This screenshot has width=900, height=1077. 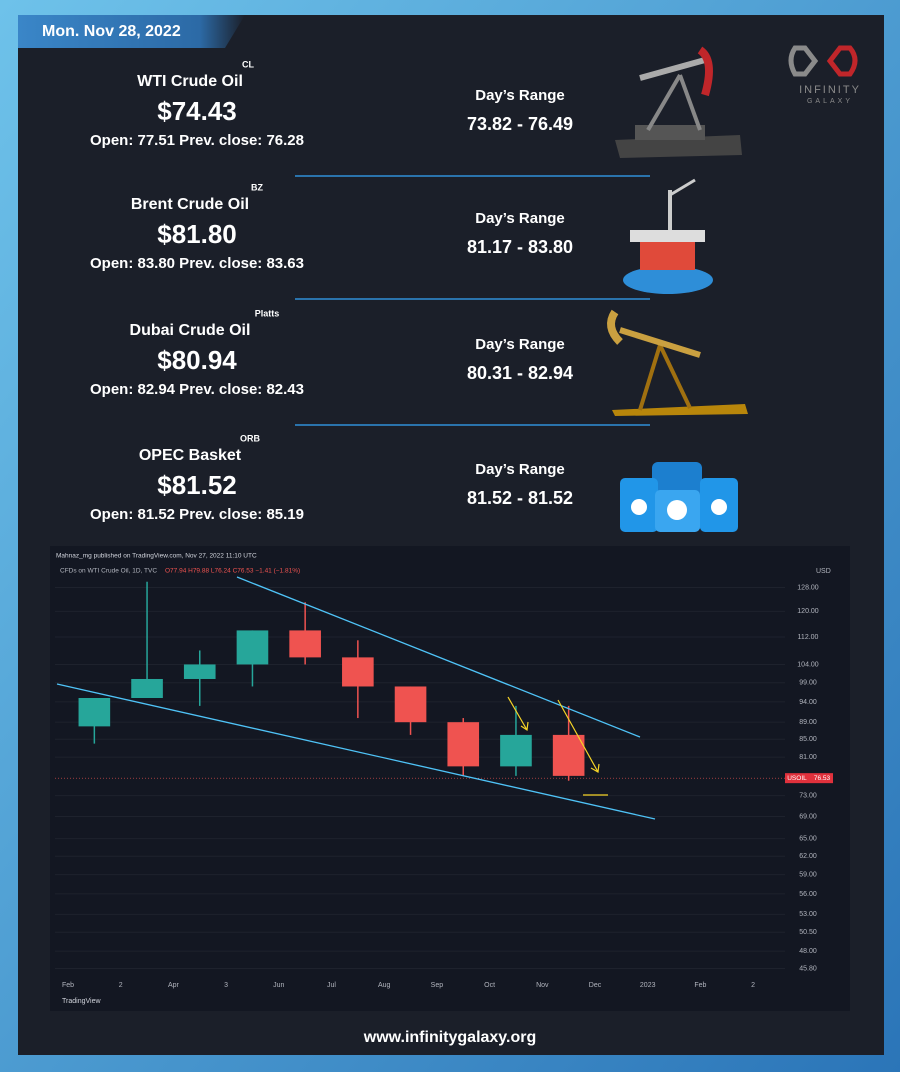 What do you see at coordinates (190, 81) in the screenshot?
I see `card-name: WTI Crude Oil` at bounding box center [190, 81].